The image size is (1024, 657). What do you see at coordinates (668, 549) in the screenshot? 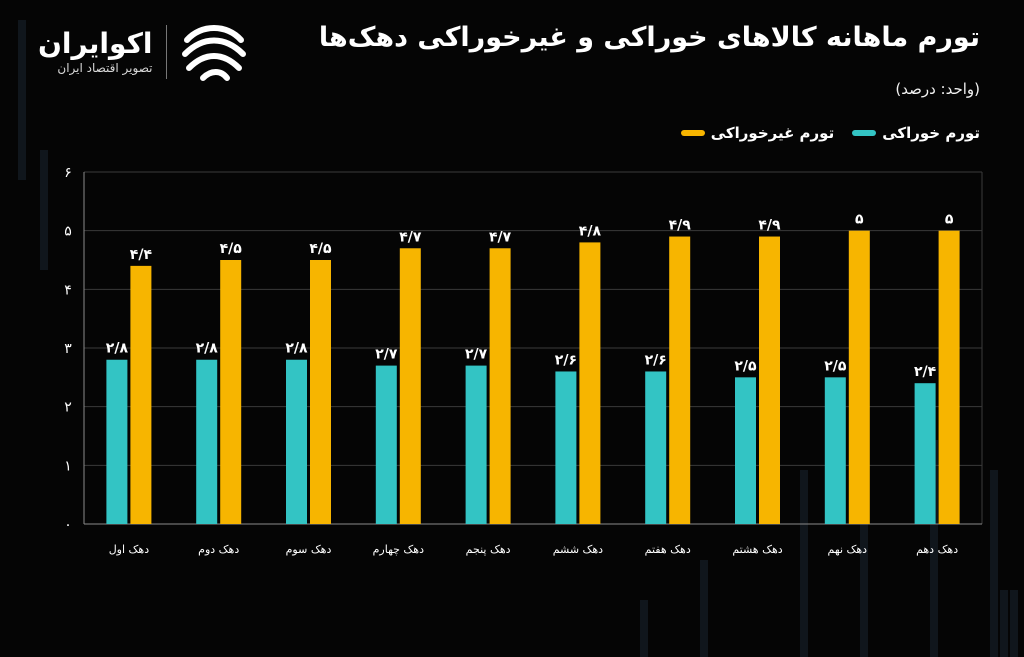
I see `x-tick-label: دهک هفتم` at bounding box center [668, 549].